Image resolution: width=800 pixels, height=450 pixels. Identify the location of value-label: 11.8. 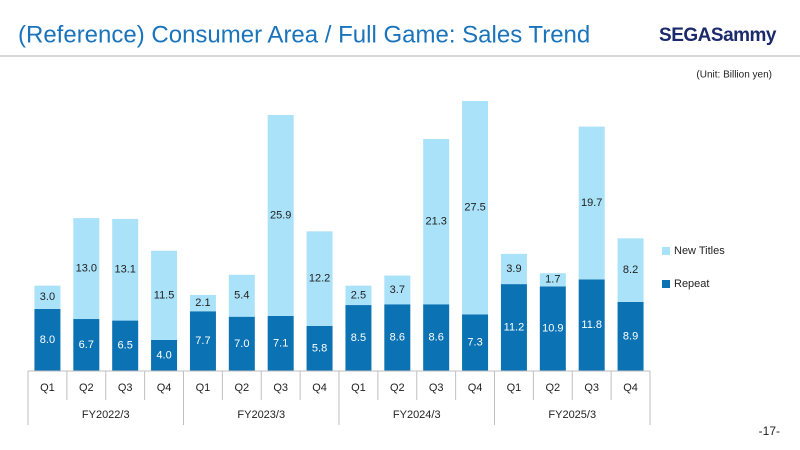
(591, 325).